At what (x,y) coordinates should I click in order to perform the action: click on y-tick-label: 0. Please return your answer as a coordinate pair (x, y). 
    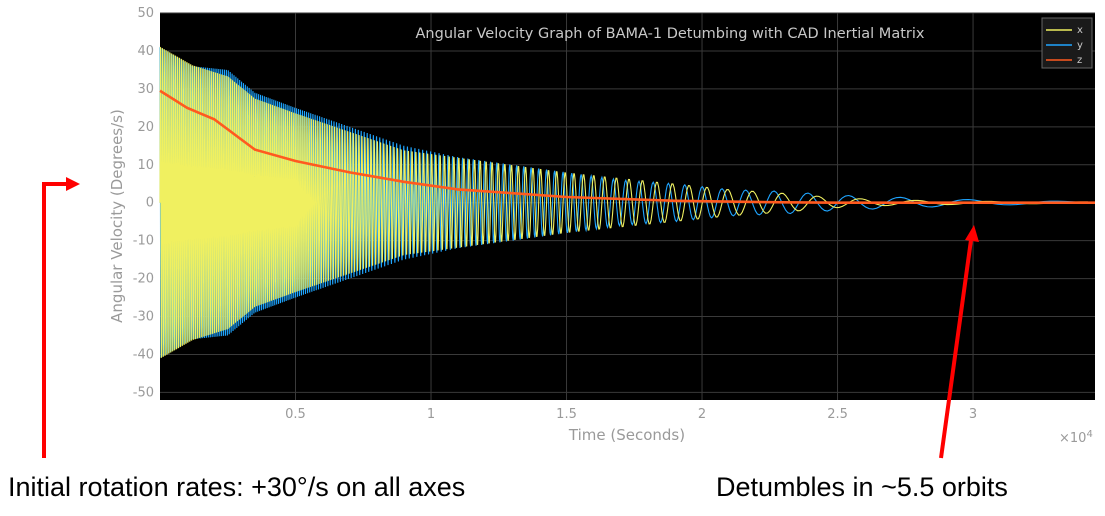
    Looking at the image, I should click on (150, 203).